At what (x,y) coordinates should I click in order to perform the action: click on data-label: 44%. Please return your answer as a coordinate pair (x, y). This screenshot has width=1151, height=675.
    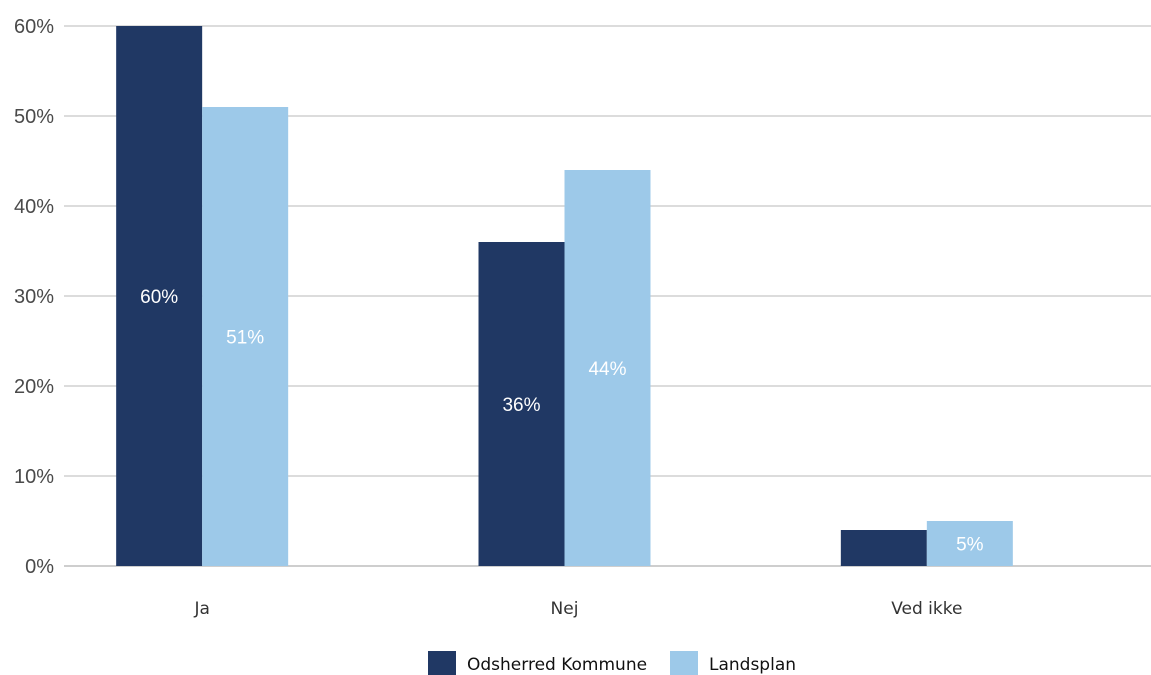
    Looking at the image, I should click on (607, 369).